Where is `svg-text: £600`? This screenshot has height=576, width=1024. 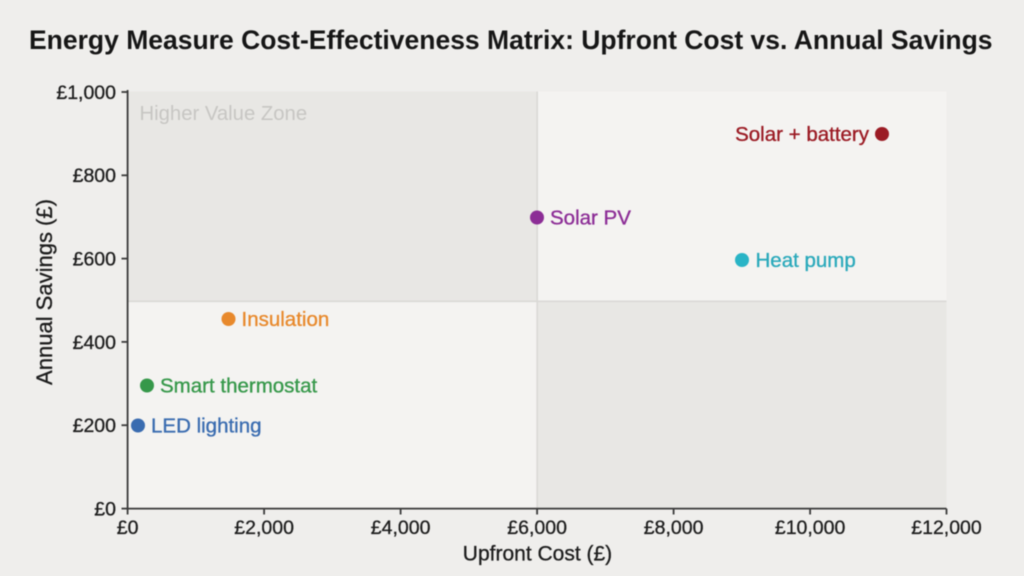 svg-text: £600 is located at coordinates (95, 260).